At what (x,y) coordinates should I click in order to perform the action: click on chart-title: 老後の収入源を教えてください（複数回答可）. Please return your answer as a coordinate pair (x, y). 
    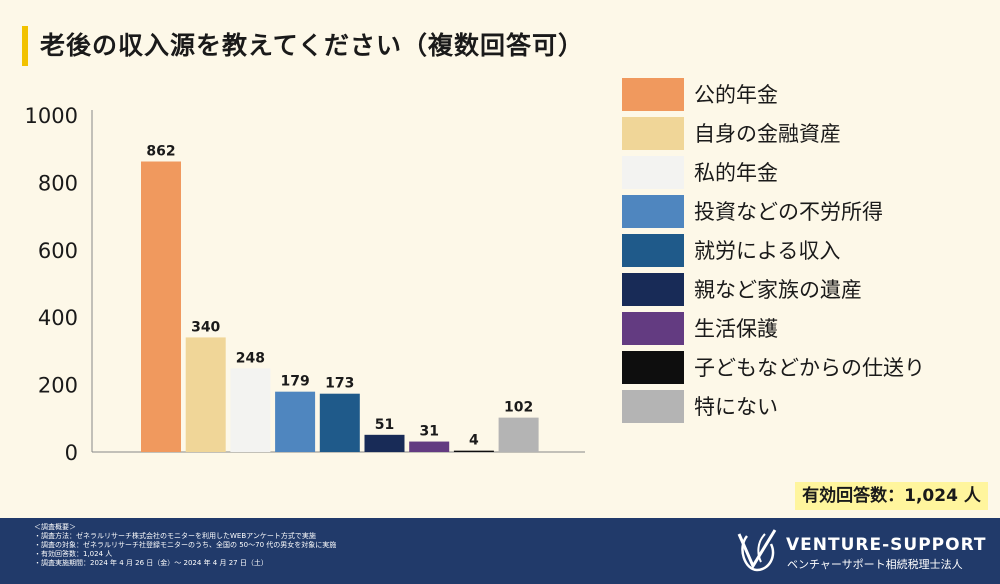
    Looking at the image, I should click on (312, 45).